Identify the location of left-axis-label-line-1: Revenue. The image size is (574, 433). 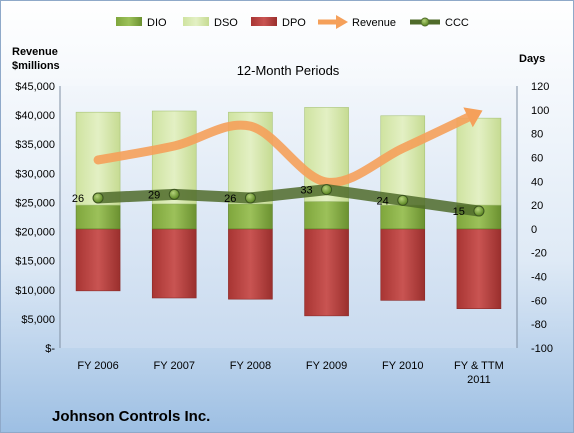
(35, 52).